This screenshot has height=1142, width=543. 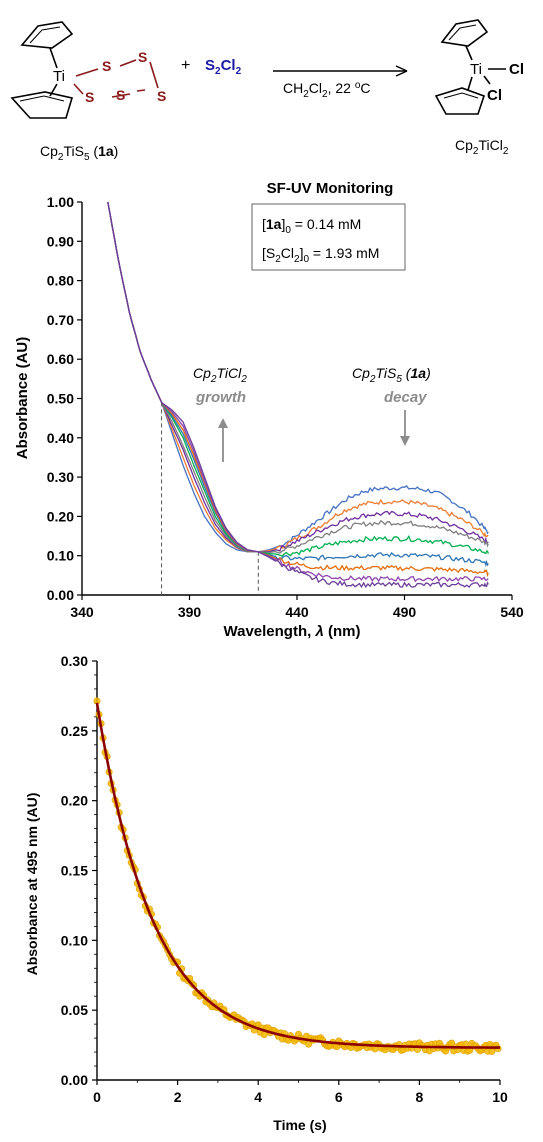 What do you see at coordinates (60, 595) in the screenshot?
I see `chart1-ytick-label: 0.00` at bounding box center [60, 595].